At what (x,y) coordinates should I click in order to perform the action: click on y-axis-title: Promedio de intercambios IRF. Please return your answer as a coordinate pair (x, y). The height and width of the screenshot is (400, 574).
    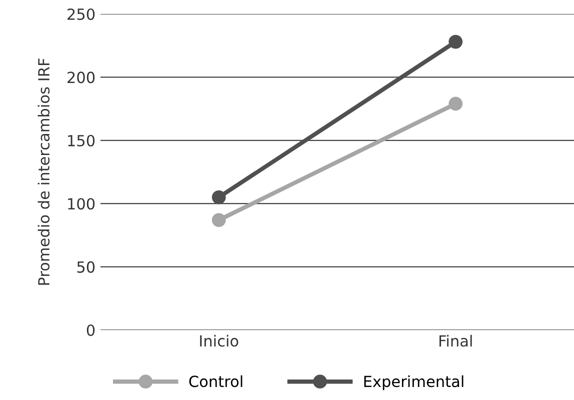
    Looking at the image, I should click on (44, 171).